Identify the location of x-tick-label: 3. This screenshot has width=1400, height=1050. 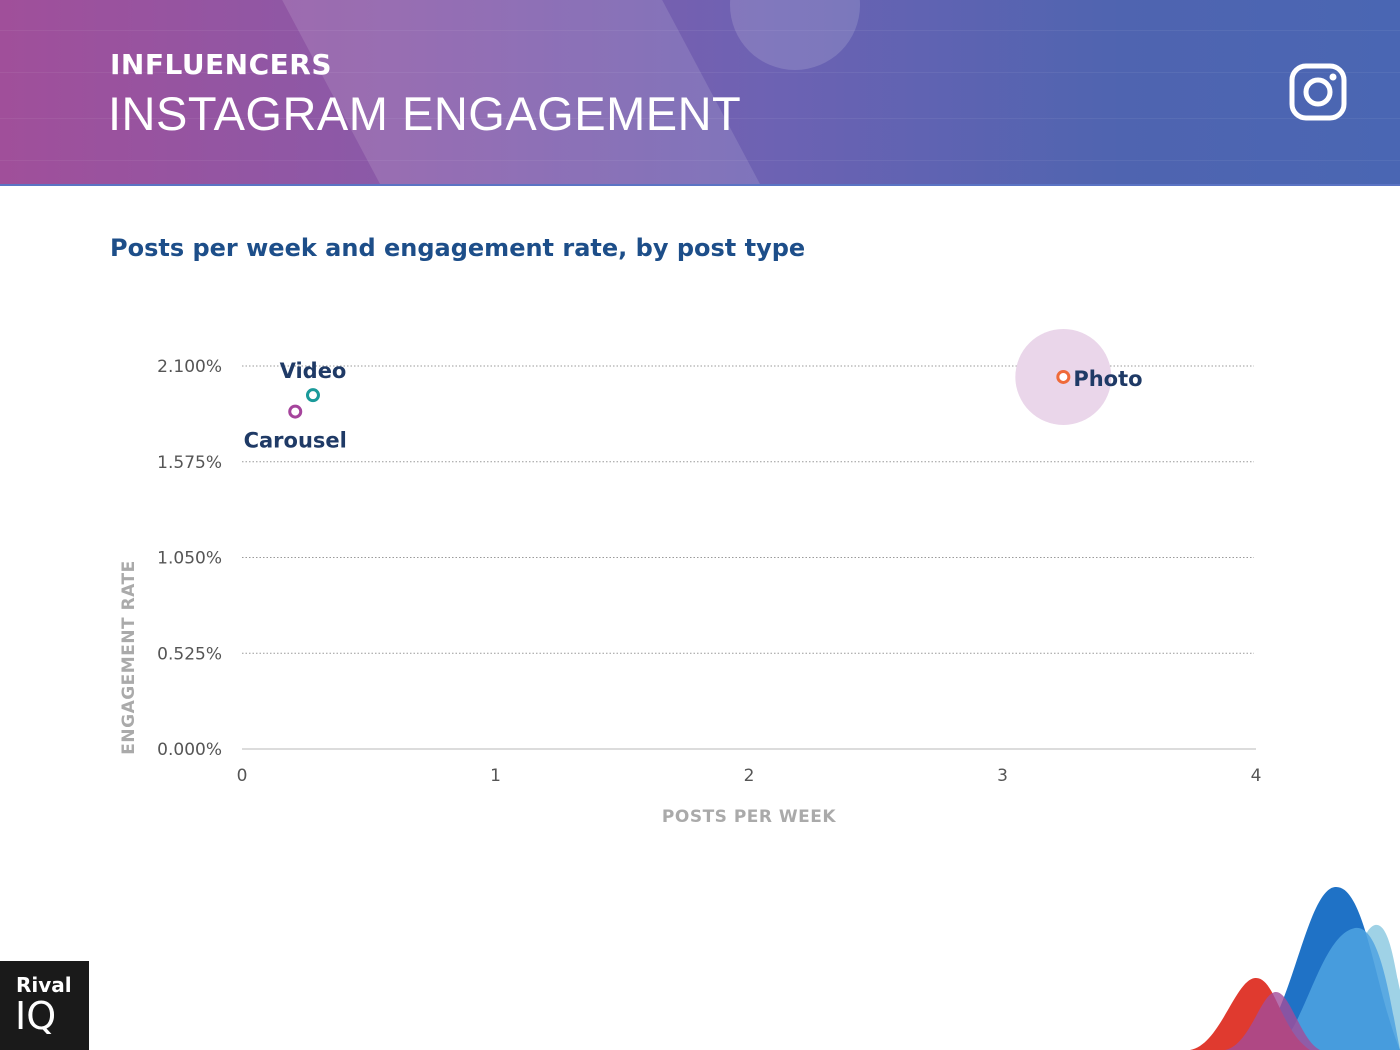
(1002, 776).